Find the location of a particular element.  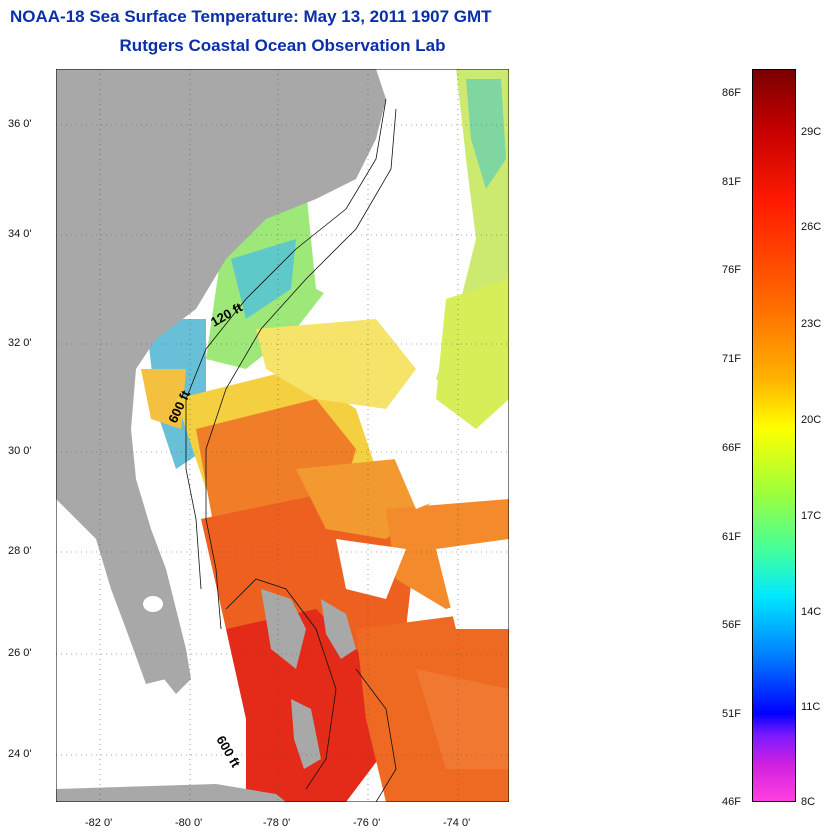

cbar-label-8c: 8C is located at coordinates (808, 802).